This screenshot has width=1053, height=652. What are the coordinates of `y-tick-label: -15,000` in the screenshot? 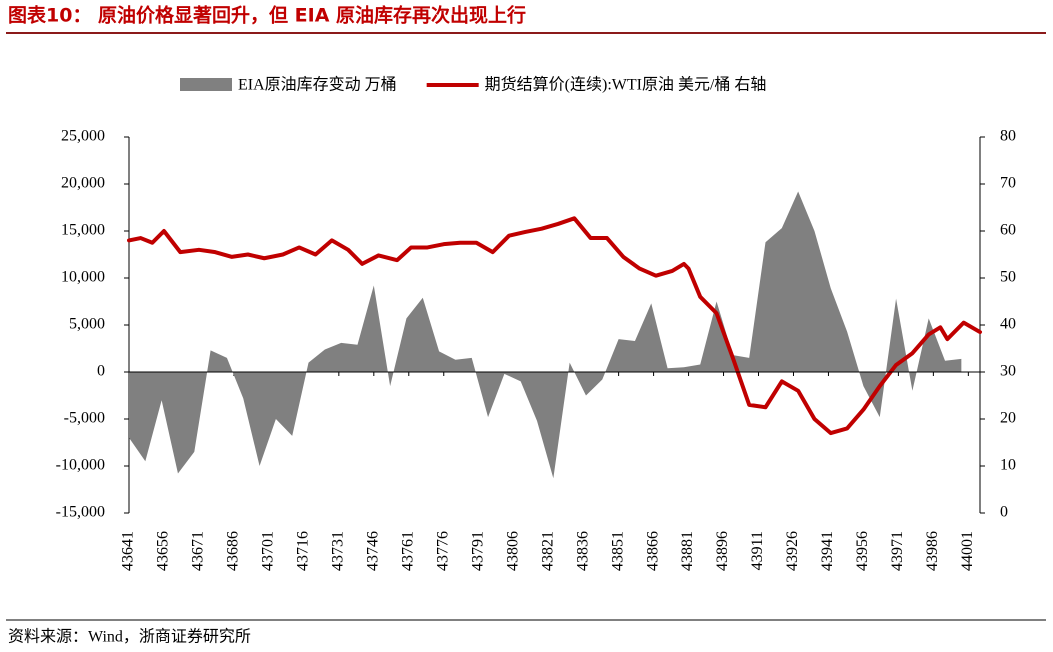 It's located at (80, 512).